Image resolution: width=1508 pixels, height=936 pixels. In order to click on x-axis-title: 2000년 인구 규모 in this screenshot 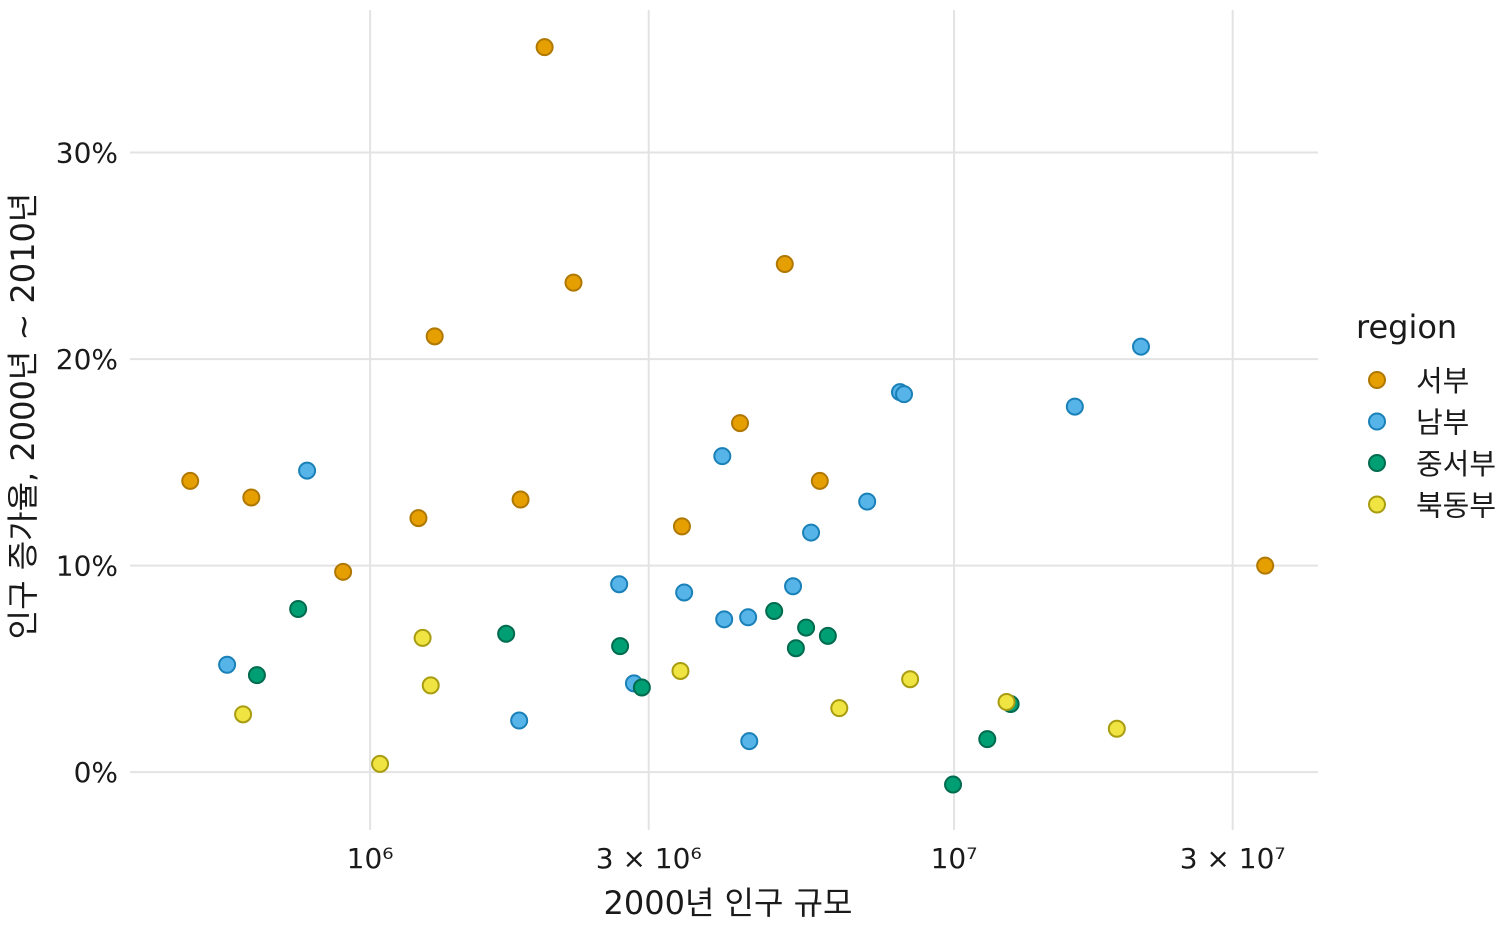, I will do `click(728, 903)`.